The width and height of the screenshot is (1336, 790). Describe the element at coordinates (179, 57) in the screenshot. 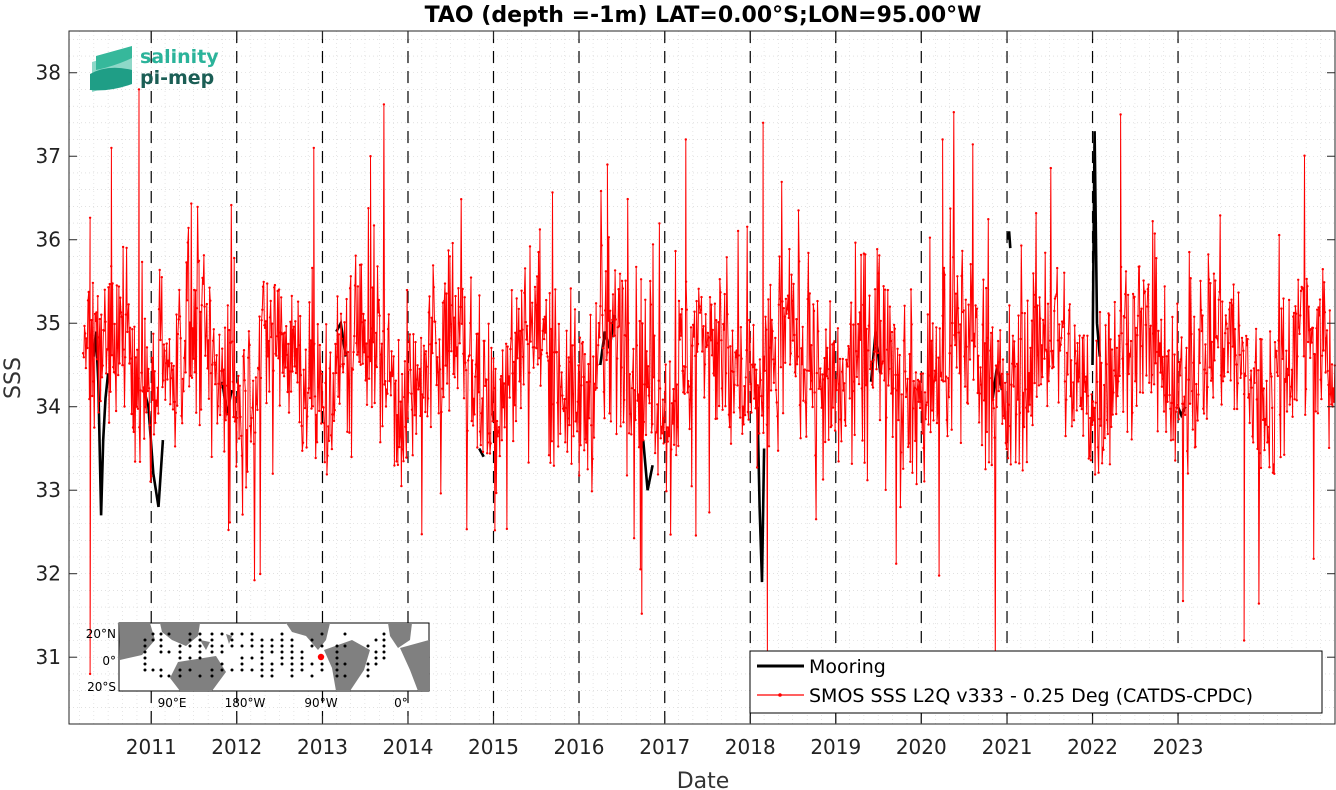

I see `logo-text-salinity: salinity` at that location.